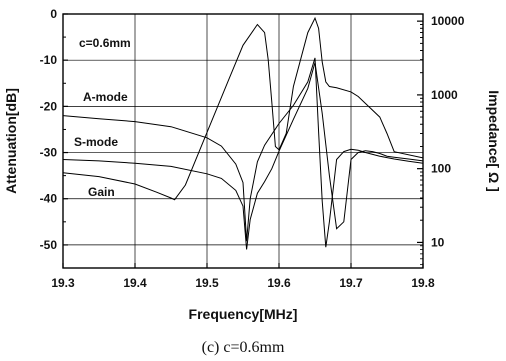  What do you see at coordinates (63, 283) in the screenshot?
I see `x-tick-label: 19.3` at bounding box center [63, 283].